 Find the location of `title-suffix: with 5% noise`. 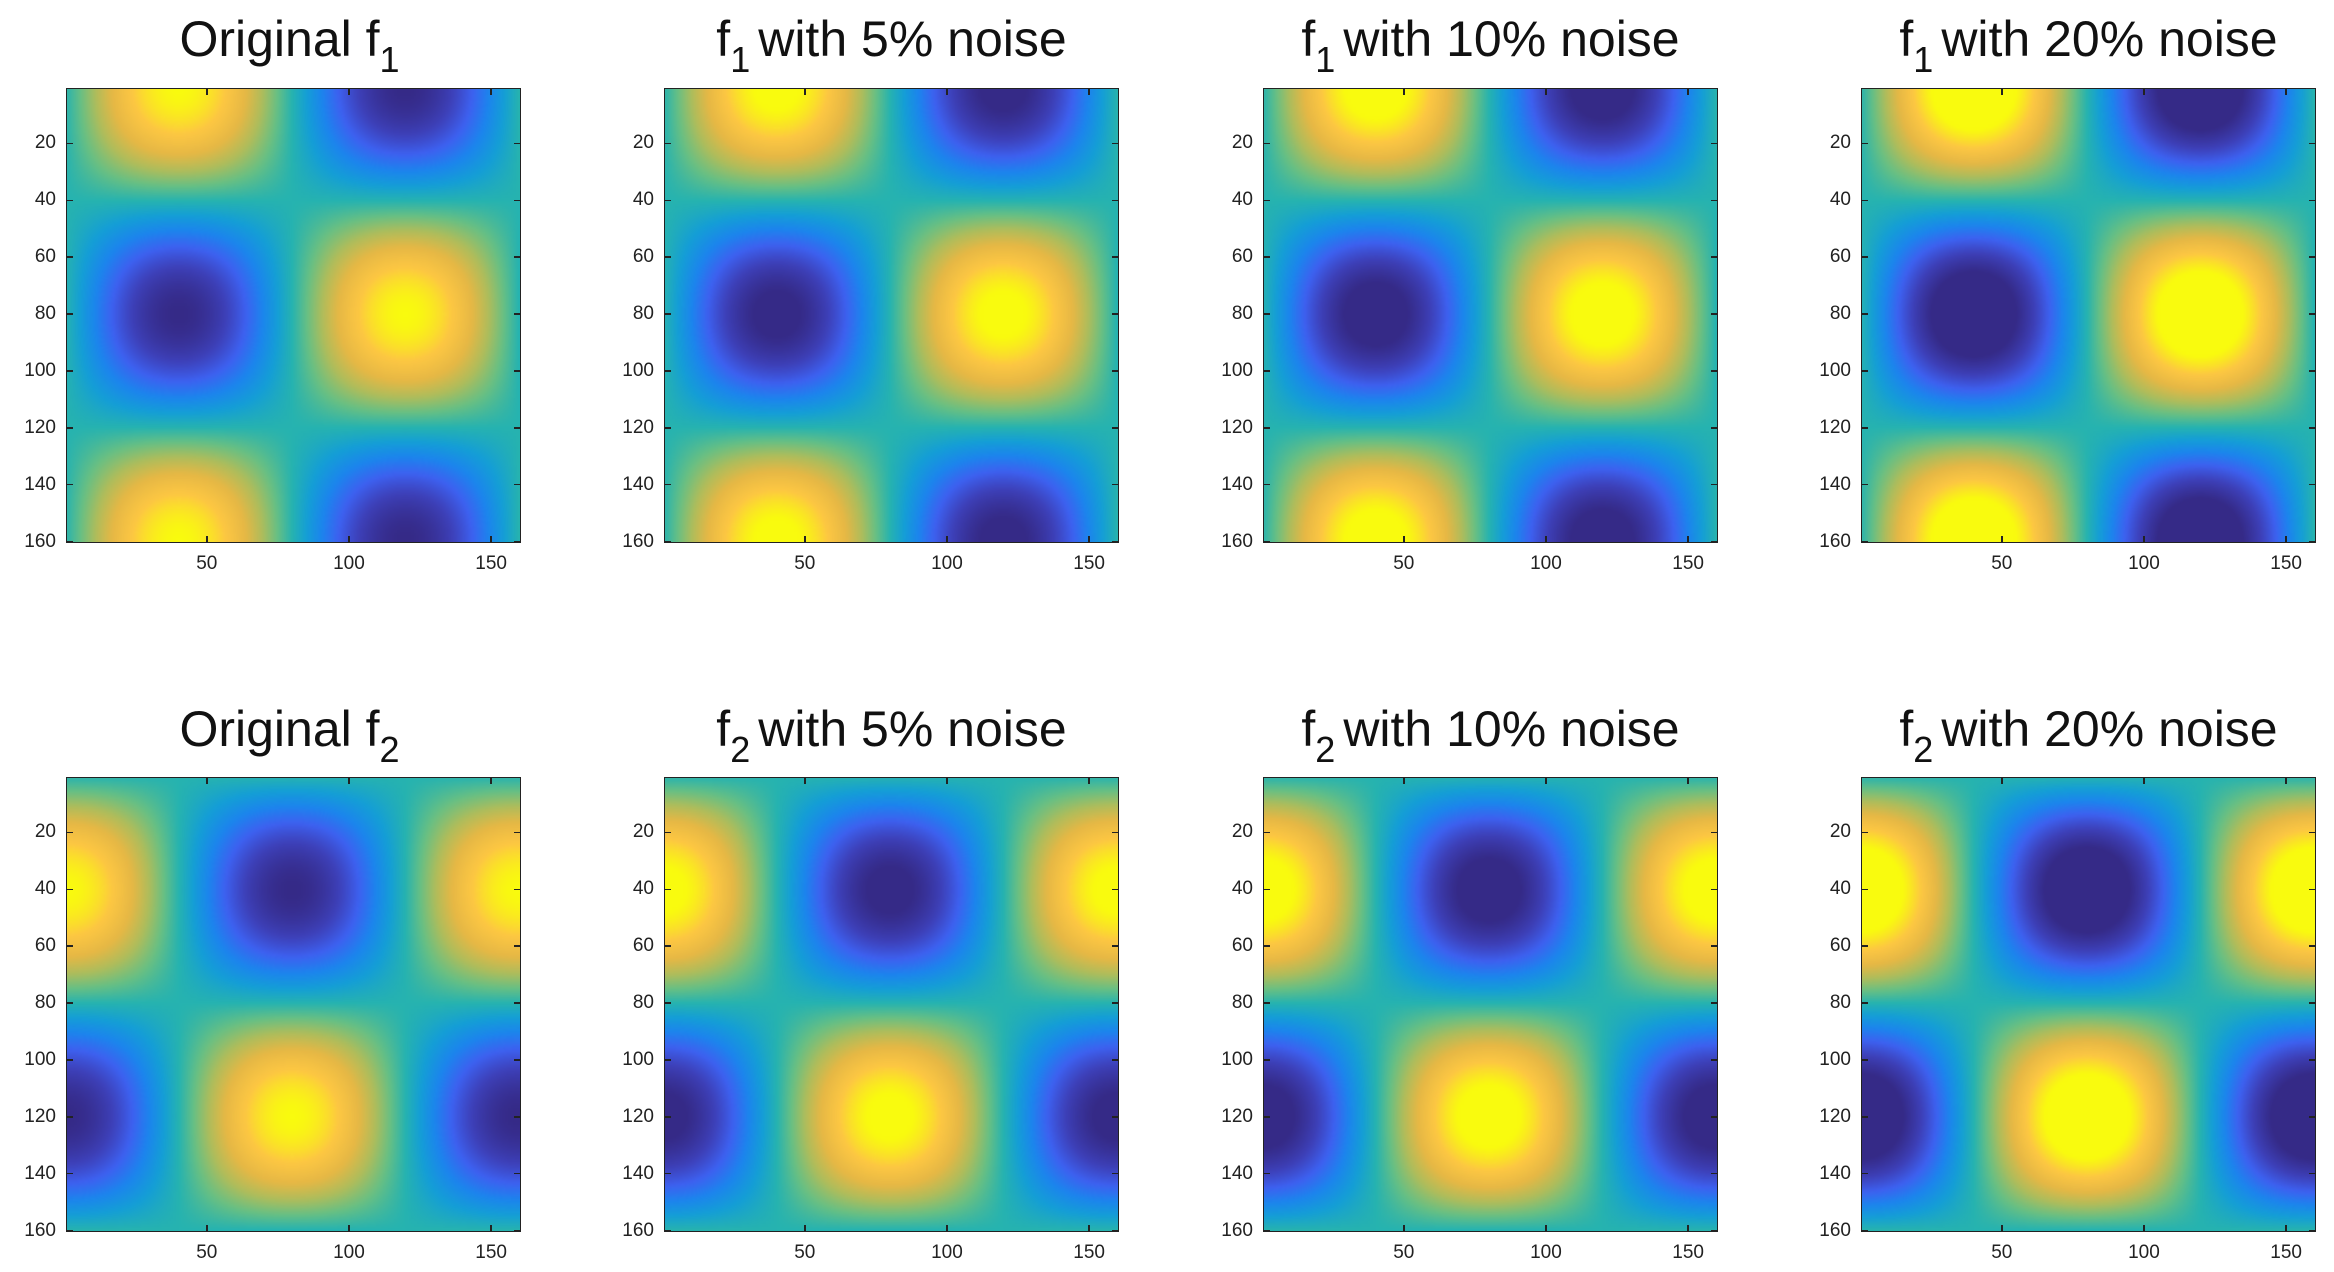

title-suffix: with 5% noise is located at coordinates (912, 729).